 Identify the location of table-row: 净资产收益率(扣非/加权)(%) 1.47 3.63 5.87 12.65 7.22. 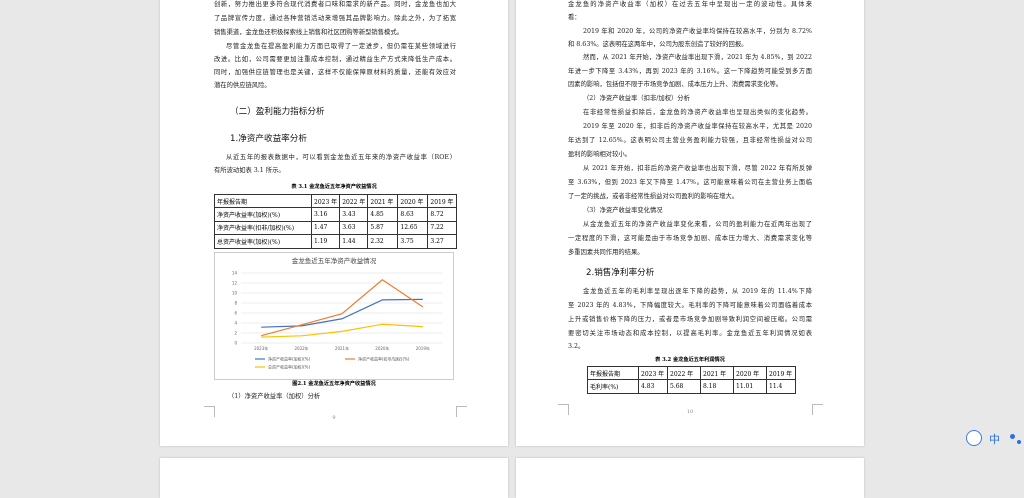
(335, 228).